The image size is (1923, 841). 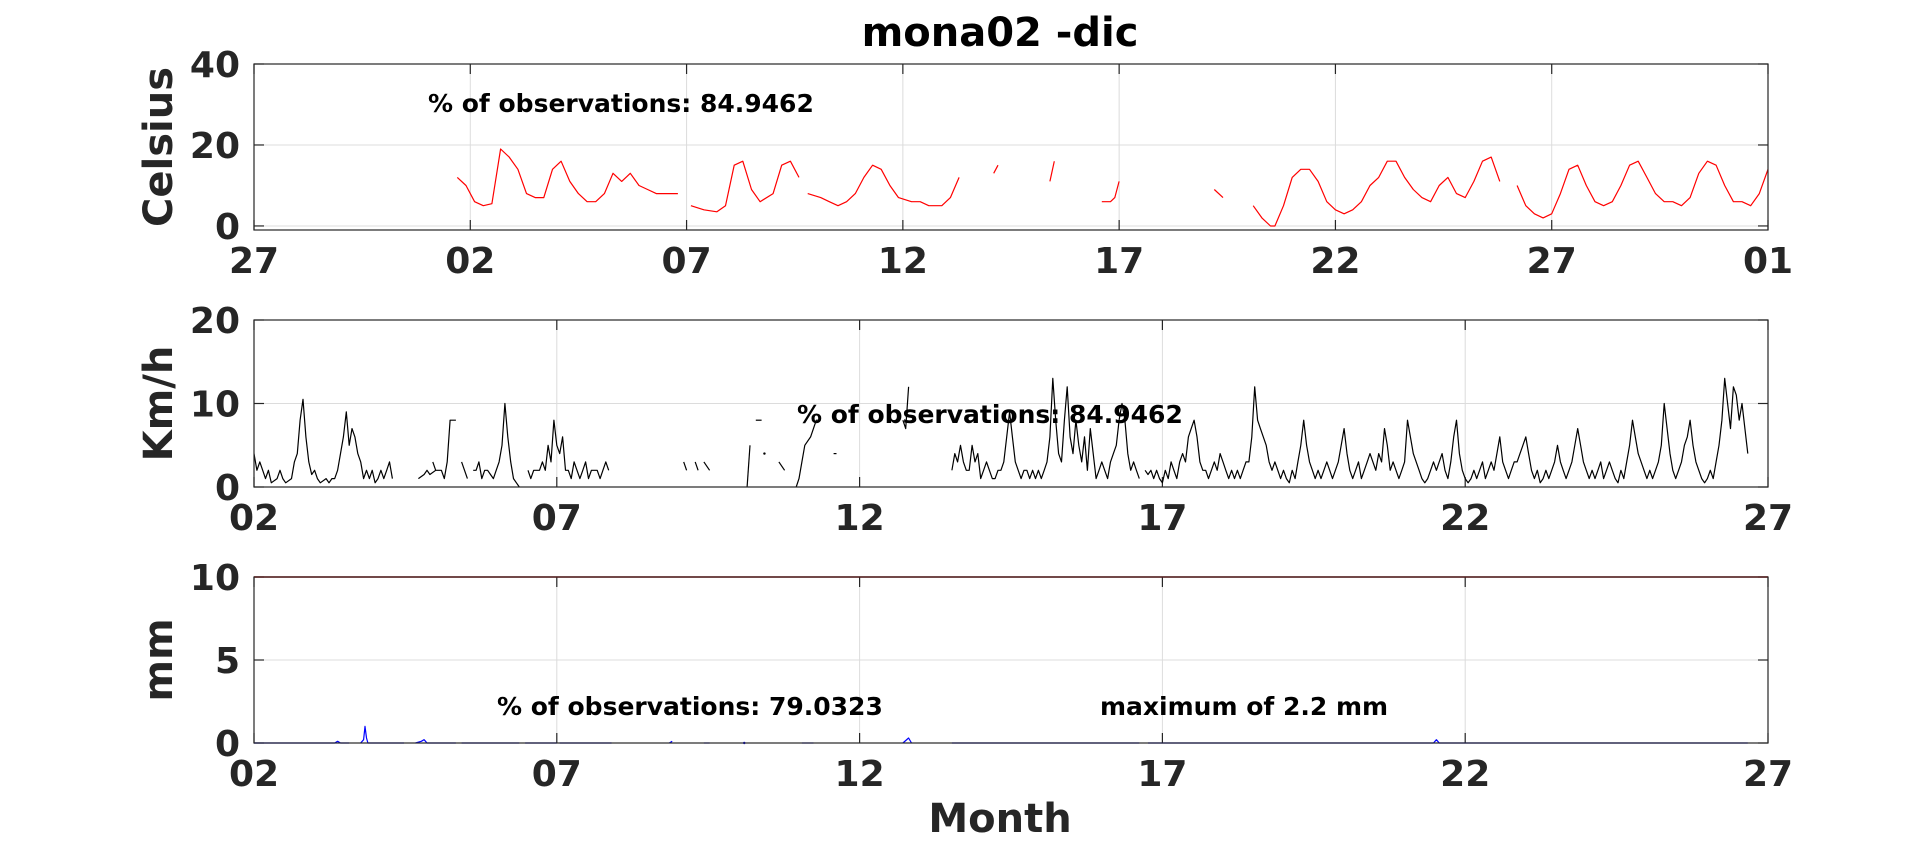 I want to click on annotation: maximum of 2.2 mm, so click(x=1244, y=706).